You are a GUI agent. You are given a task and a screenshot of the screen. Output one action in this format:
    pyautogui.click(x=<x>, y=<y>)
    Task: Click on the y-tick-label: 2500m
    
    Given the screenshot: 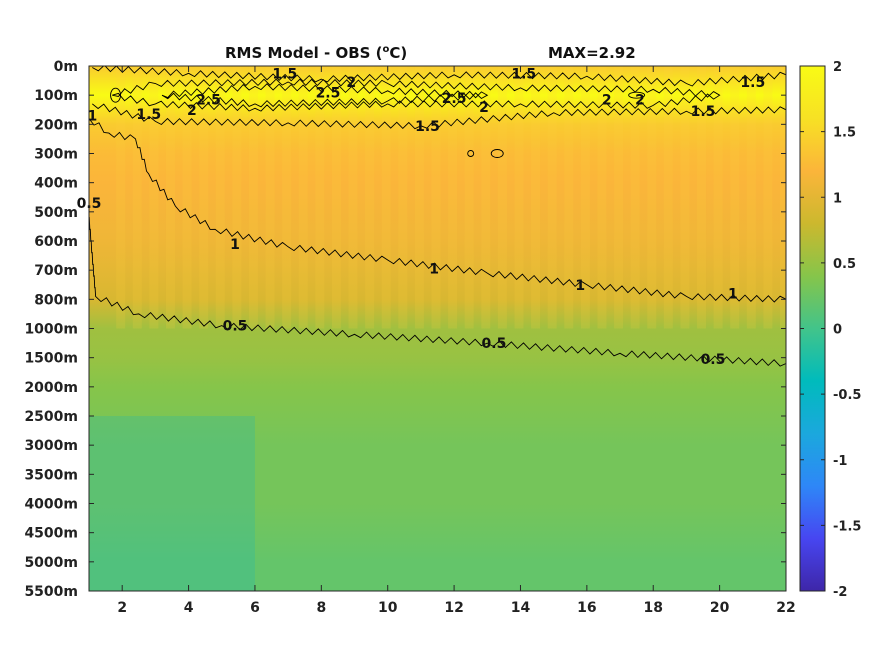 What is the action you would take?
    pyautogui.click(x=51, y=417)
    